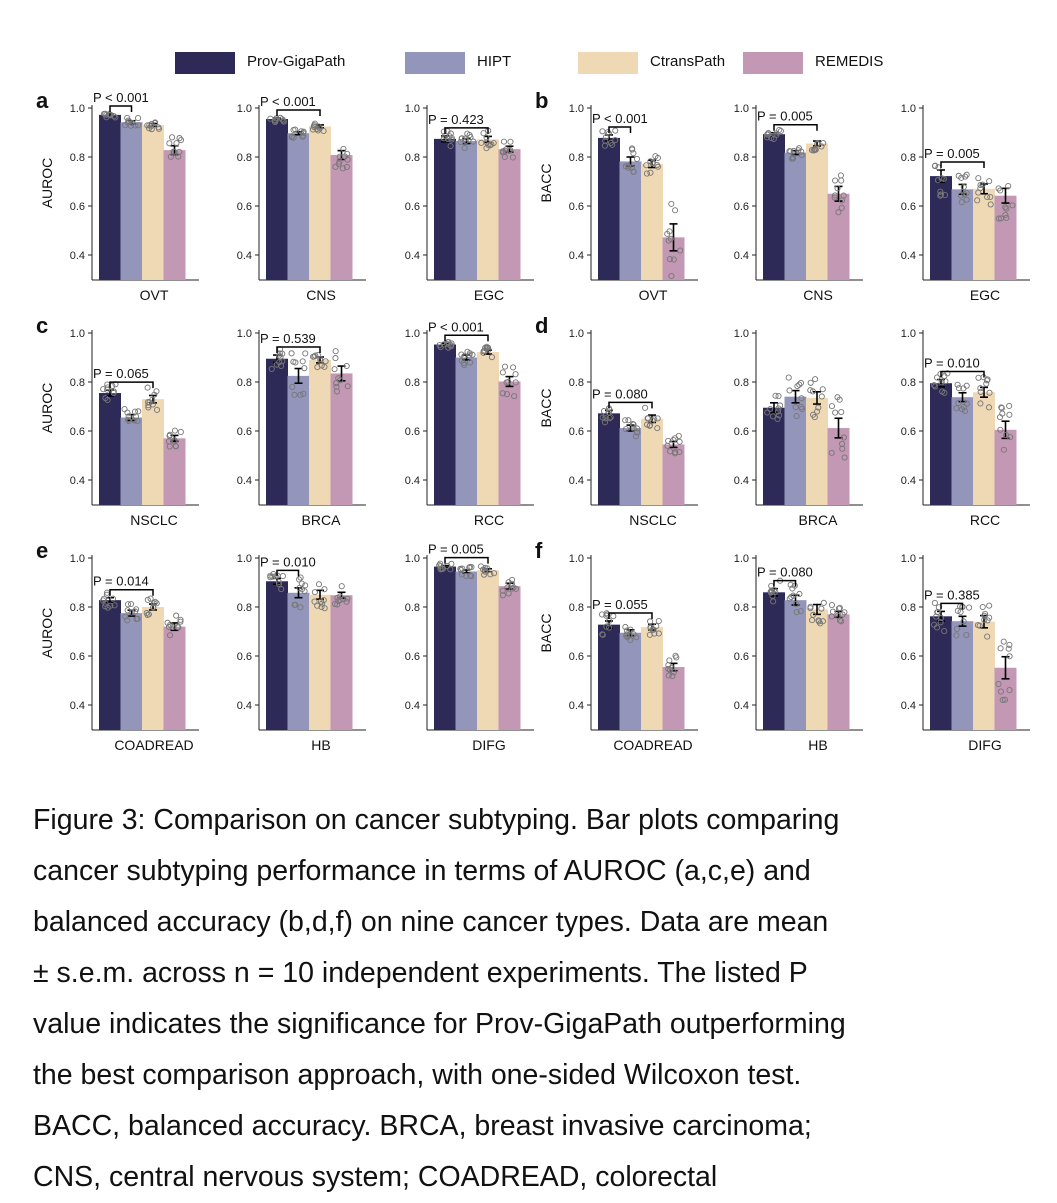  I want to click on panel-letter: d, so click(541, 325).